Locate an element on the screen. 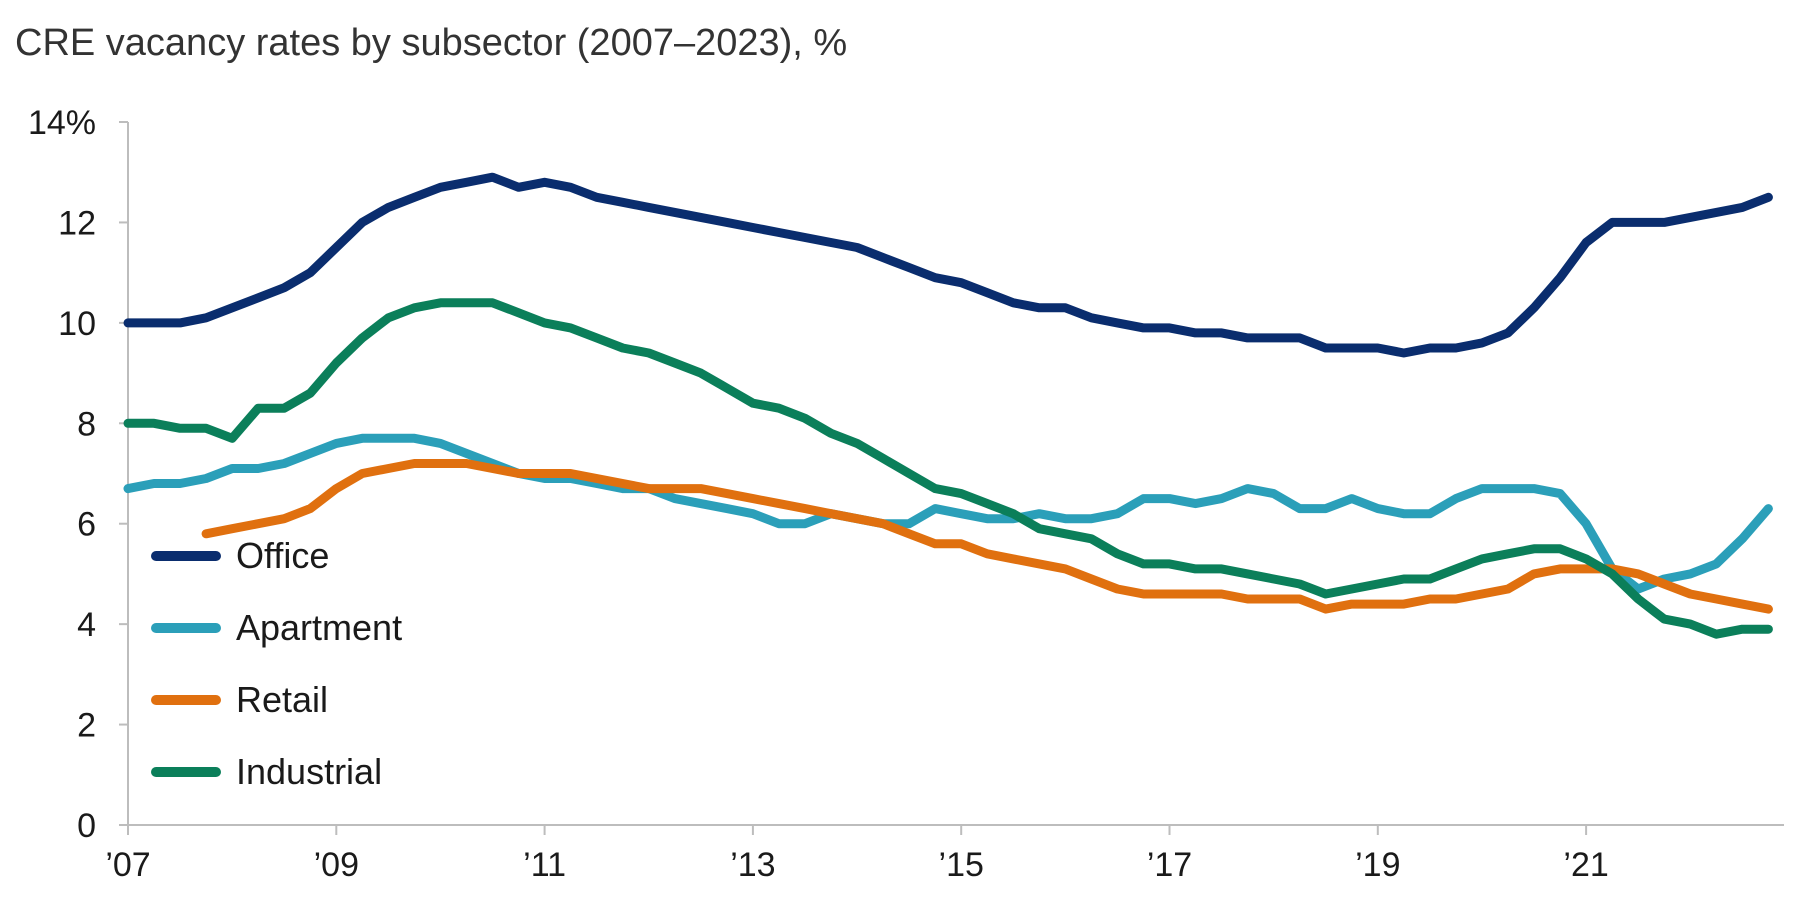 This screenshot has width=1800, height=915. x-tick-label: ’13 is located at coordinates (752, 865).